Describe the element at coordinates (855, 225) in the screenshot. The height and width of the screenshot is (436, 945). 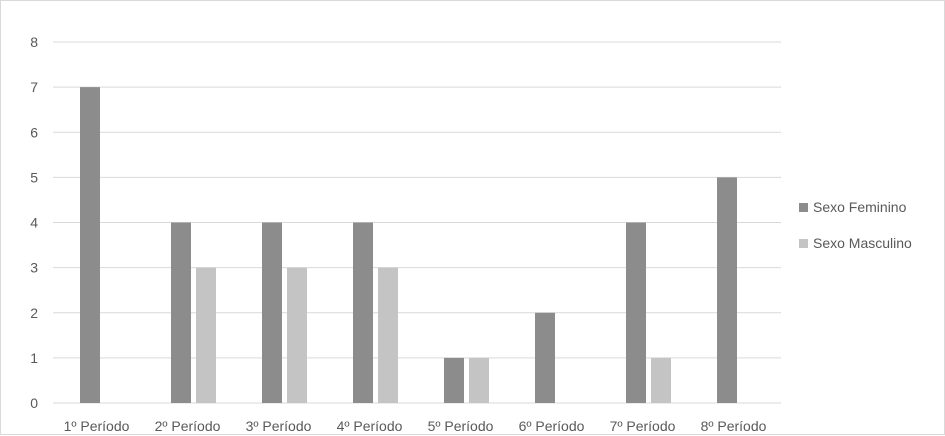
I see `legend: Sexo Feminino Sexo Masculino` at that location.